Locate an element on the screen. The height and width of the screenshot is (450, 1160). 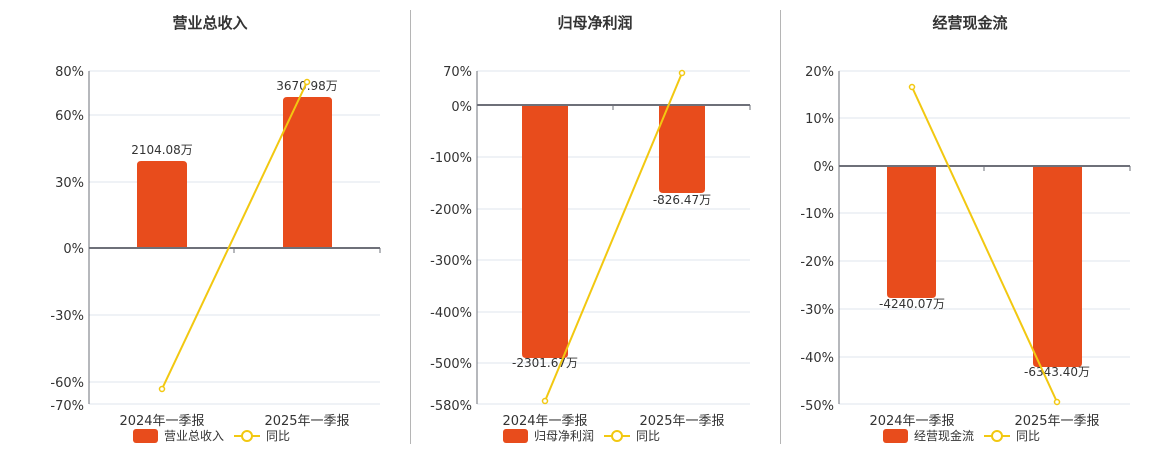
svg-text: 10% is located at coordinates (819, 119).